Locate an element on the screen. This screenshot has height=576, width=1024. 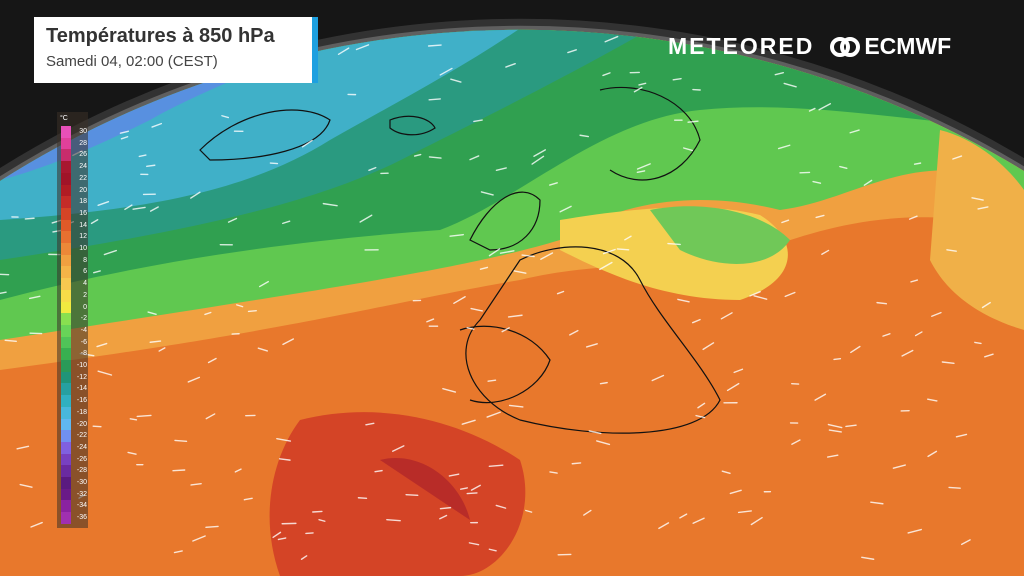
legend-label: -28 is located at coordinates (81, 471).